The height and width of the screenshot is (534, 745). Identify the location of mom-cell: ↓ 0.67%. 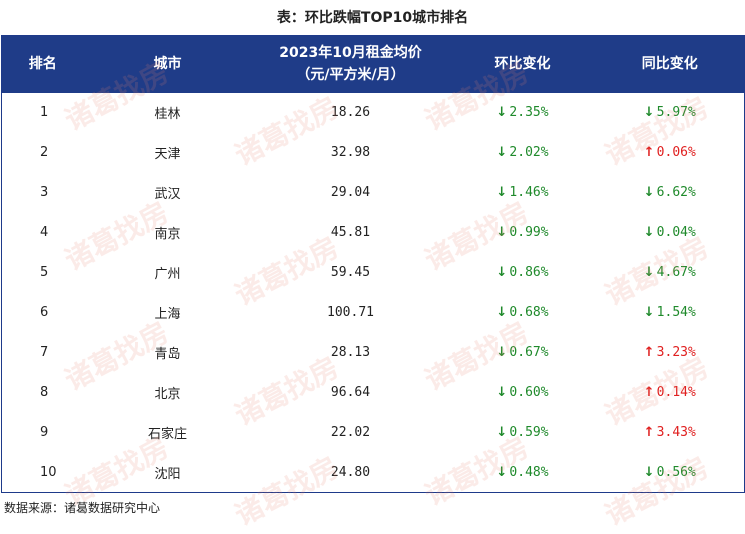
(523, 353).